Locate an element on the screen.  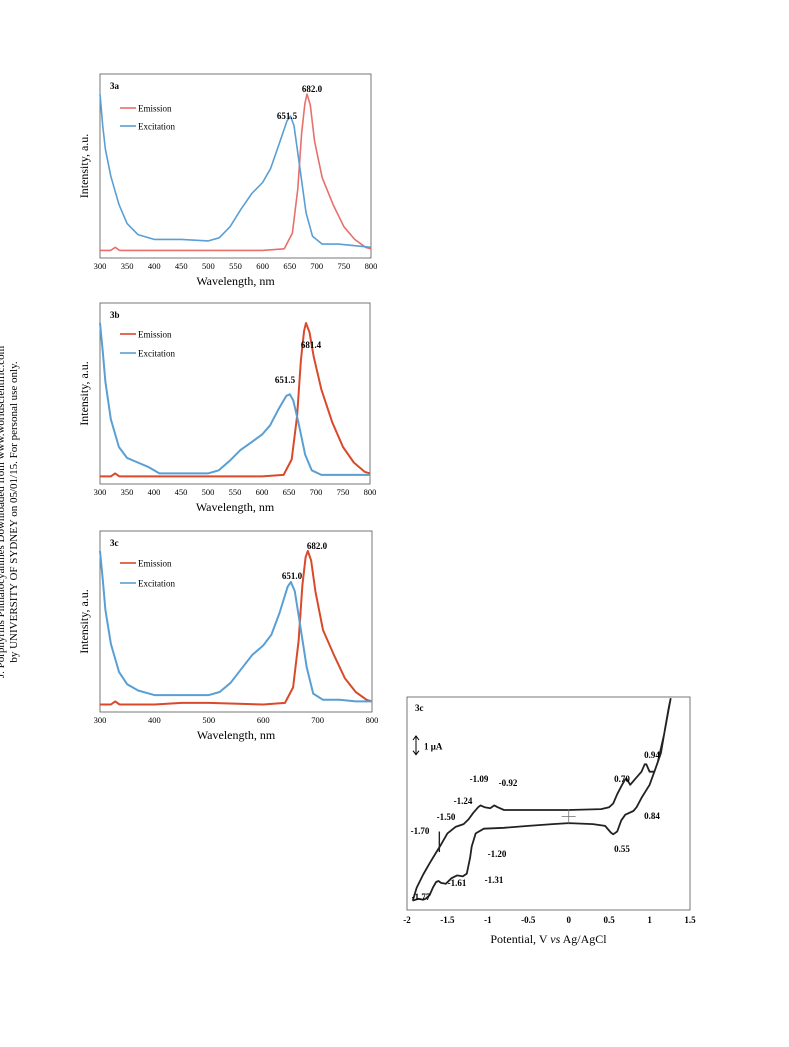
x-tick-label: 0 is located at coordinates (568, 920).